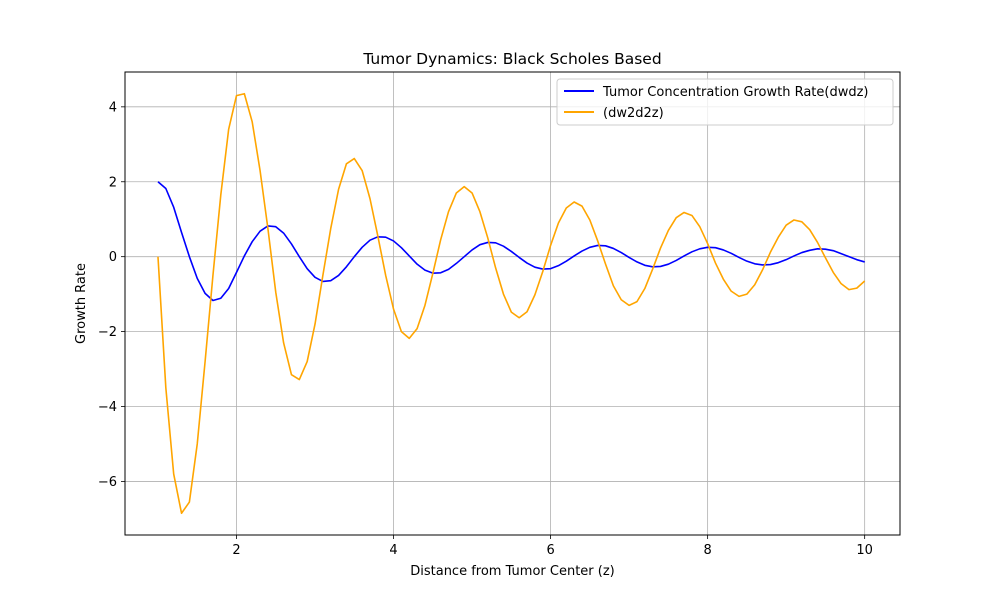 This screenshot has height=600, width=1000. I want to click on y-tick-label: −2, so click(107, 332).